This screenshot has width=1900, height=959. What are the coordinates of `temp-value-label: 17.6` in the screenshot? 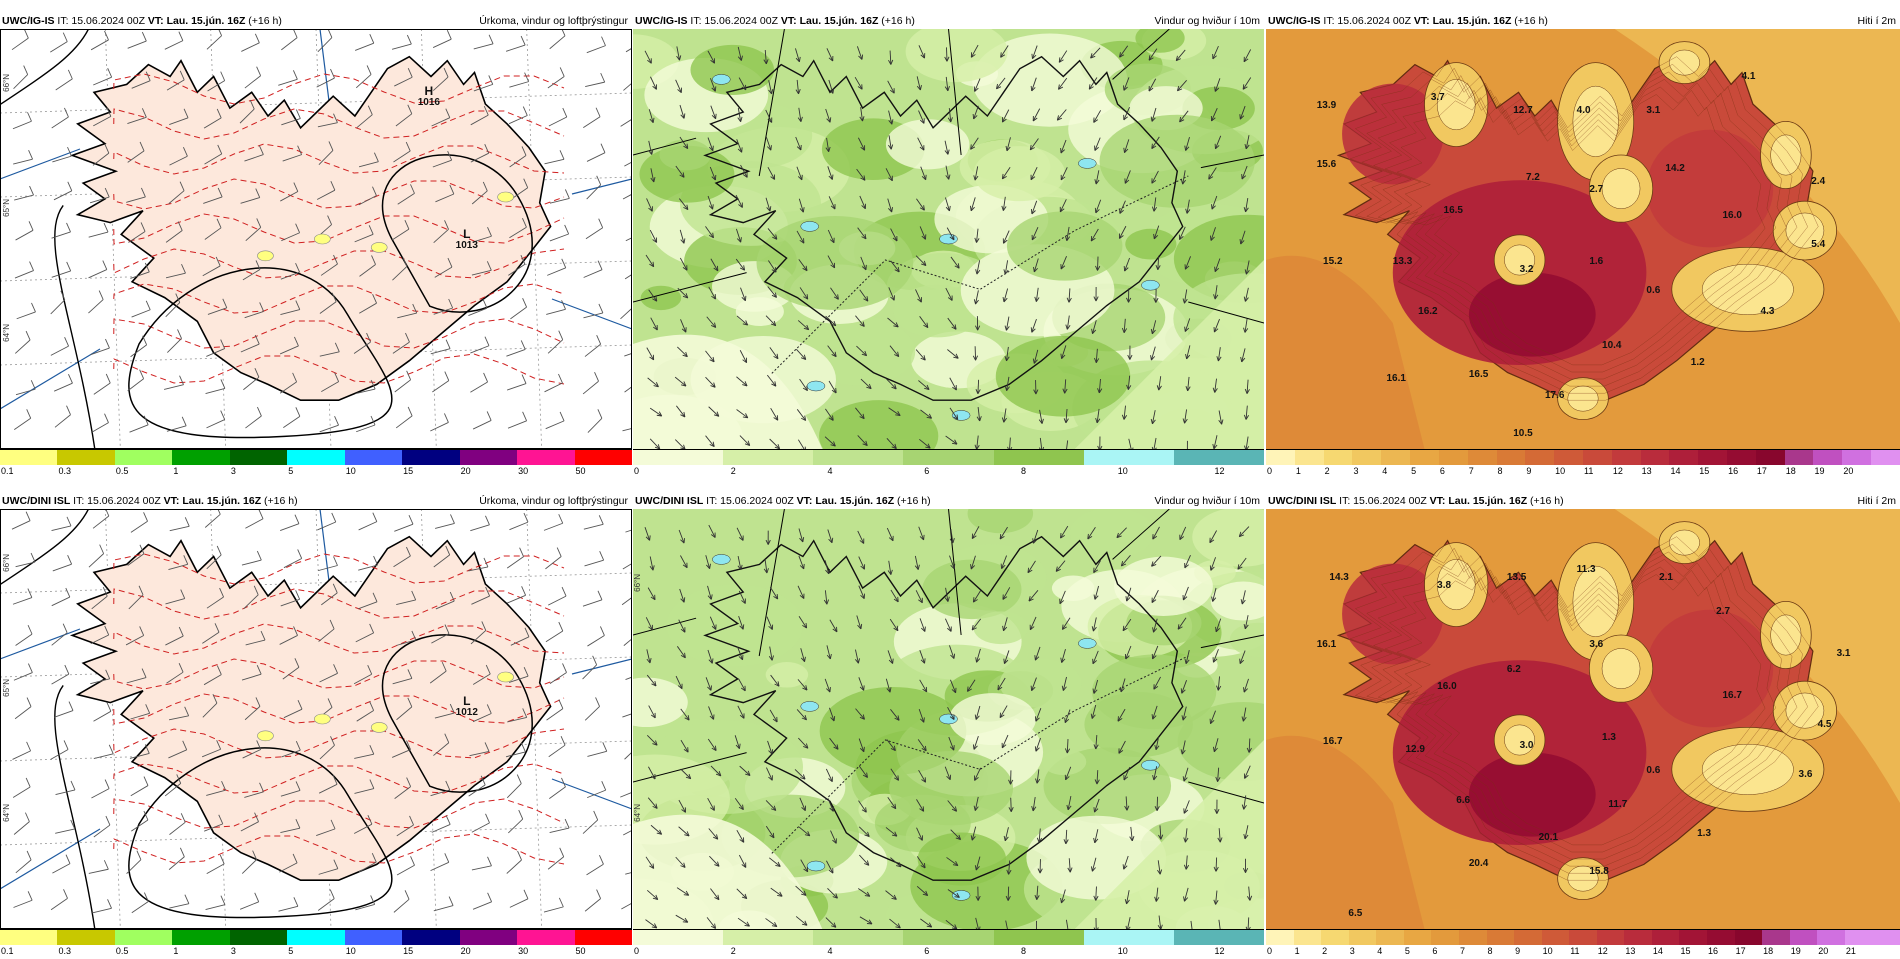 It's located at (1554, 395).